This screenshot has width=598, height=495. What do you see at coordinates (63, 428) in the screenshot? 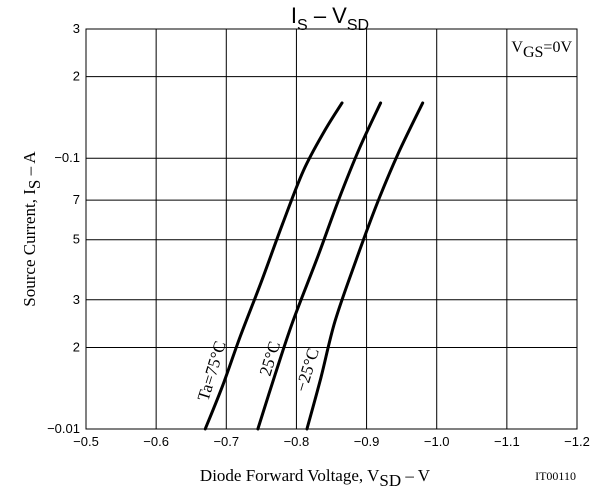
I see `y-tick-label: −0.01` at bounding box center [63, 428].